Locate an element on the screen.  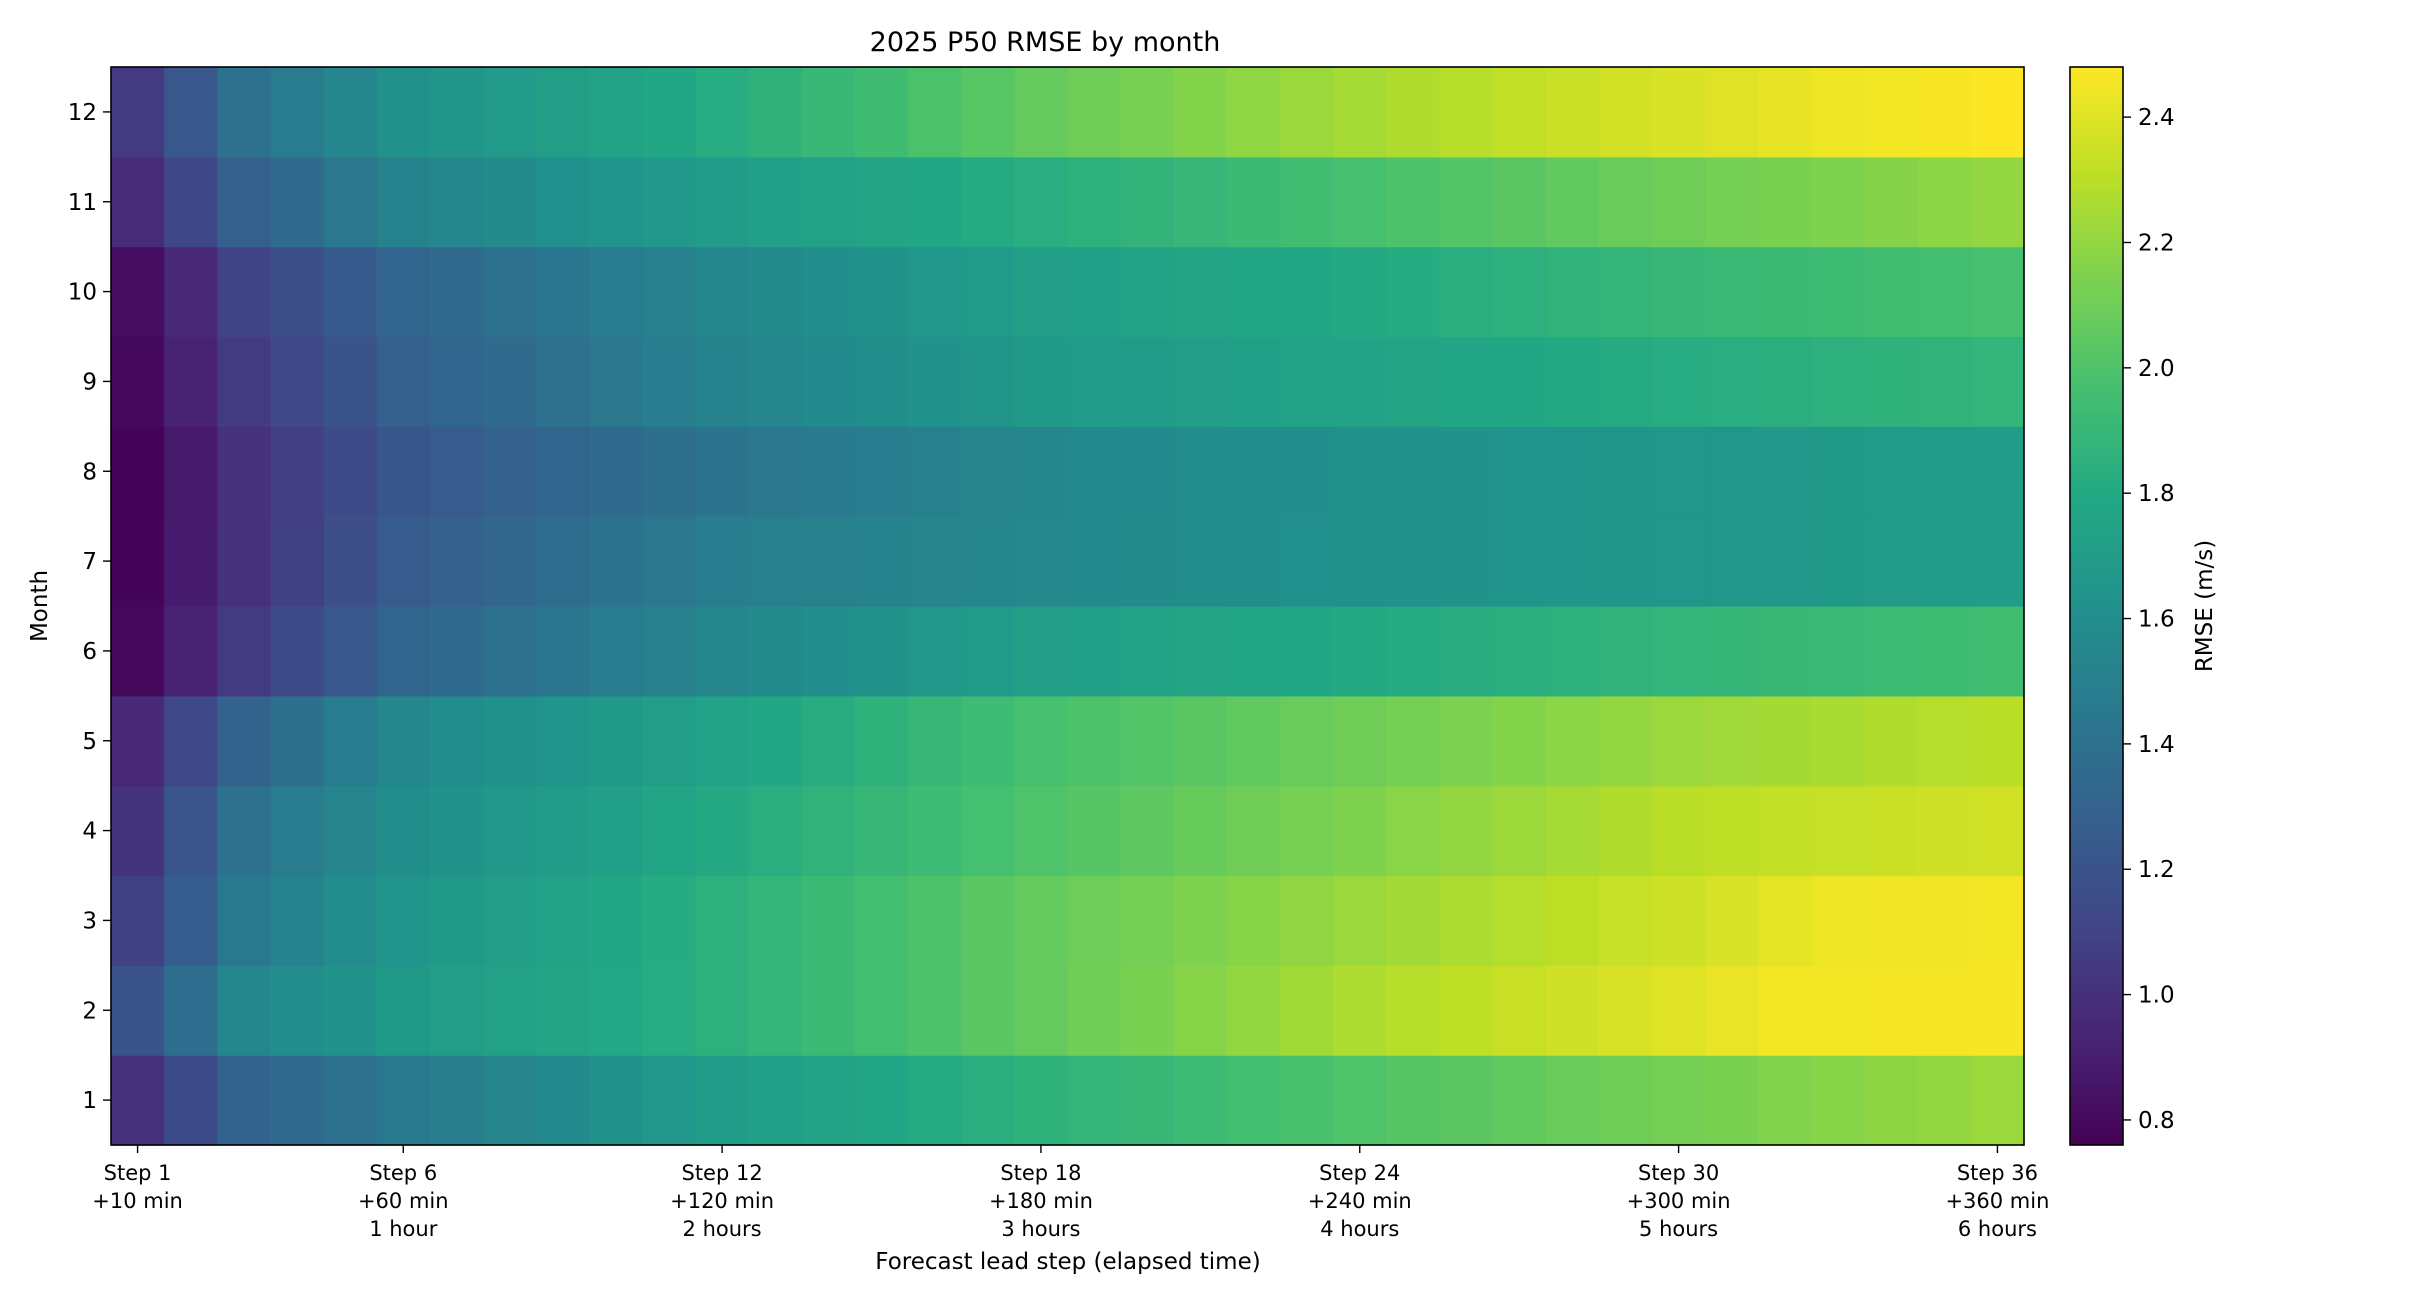
x-tick-label: 4 hours is located at coordinates (1359, 1229).